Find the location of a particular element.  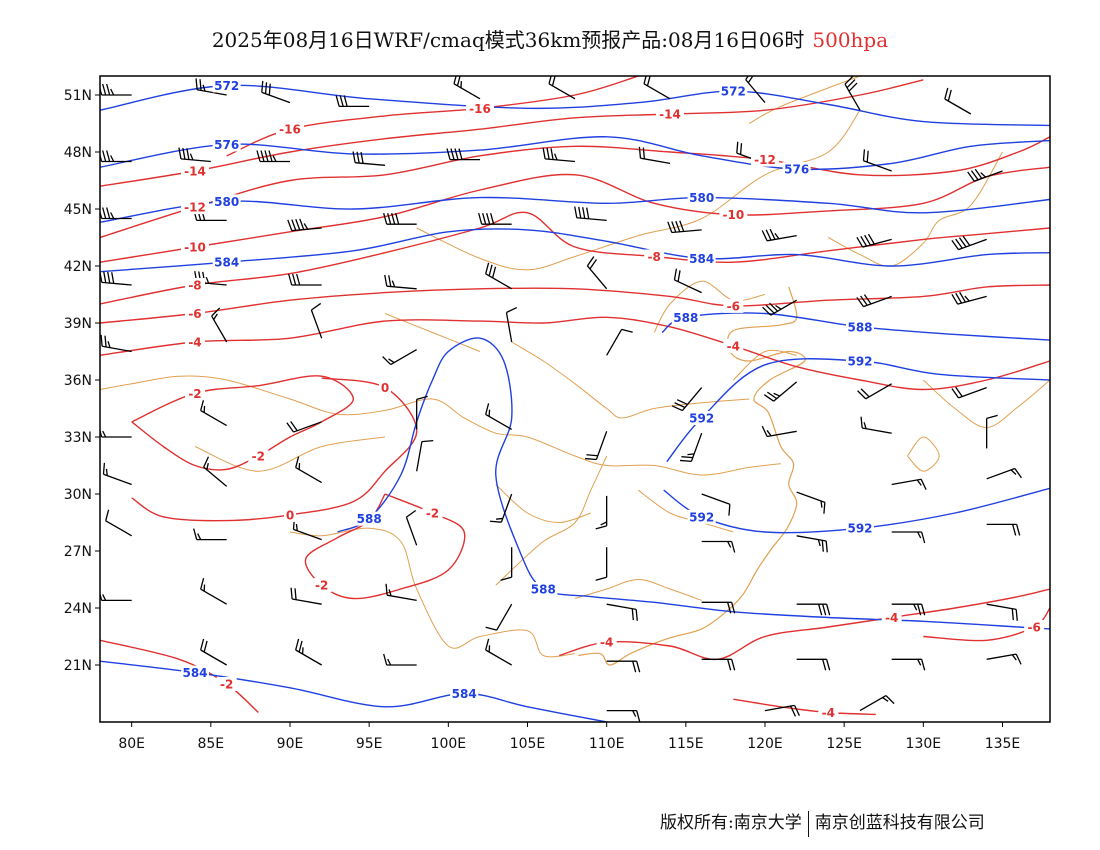

temperature-contour-label: 0 is located at coordinates (385, 388).